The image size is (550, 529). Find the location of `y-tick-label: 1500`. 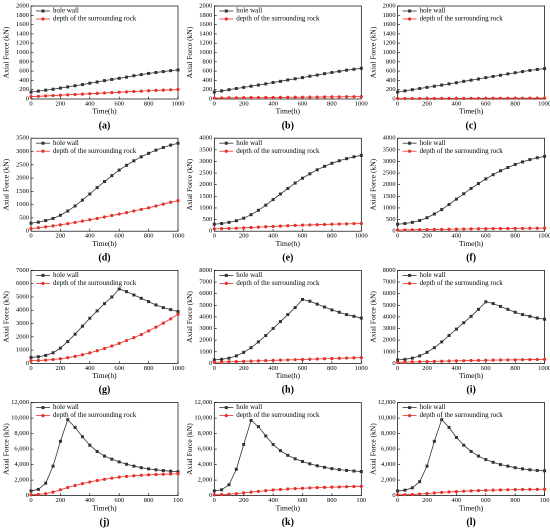

y-tick-label: 1500 is located at coordinates (22, 191).